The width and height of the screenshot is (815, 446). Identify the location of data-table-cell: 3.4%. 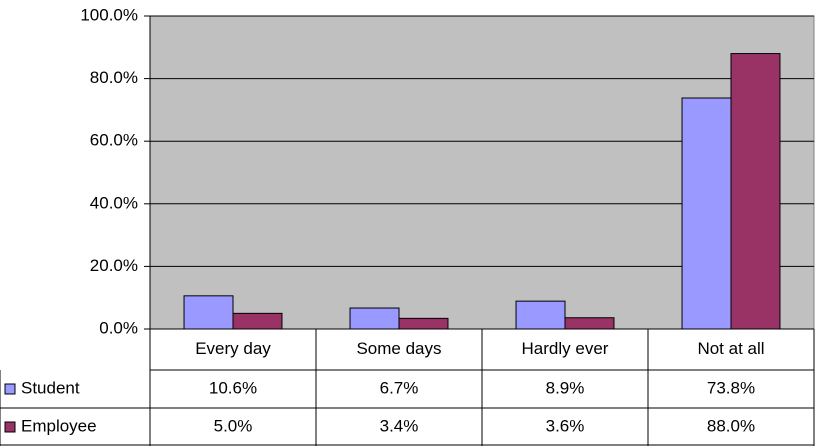
(399, 425).